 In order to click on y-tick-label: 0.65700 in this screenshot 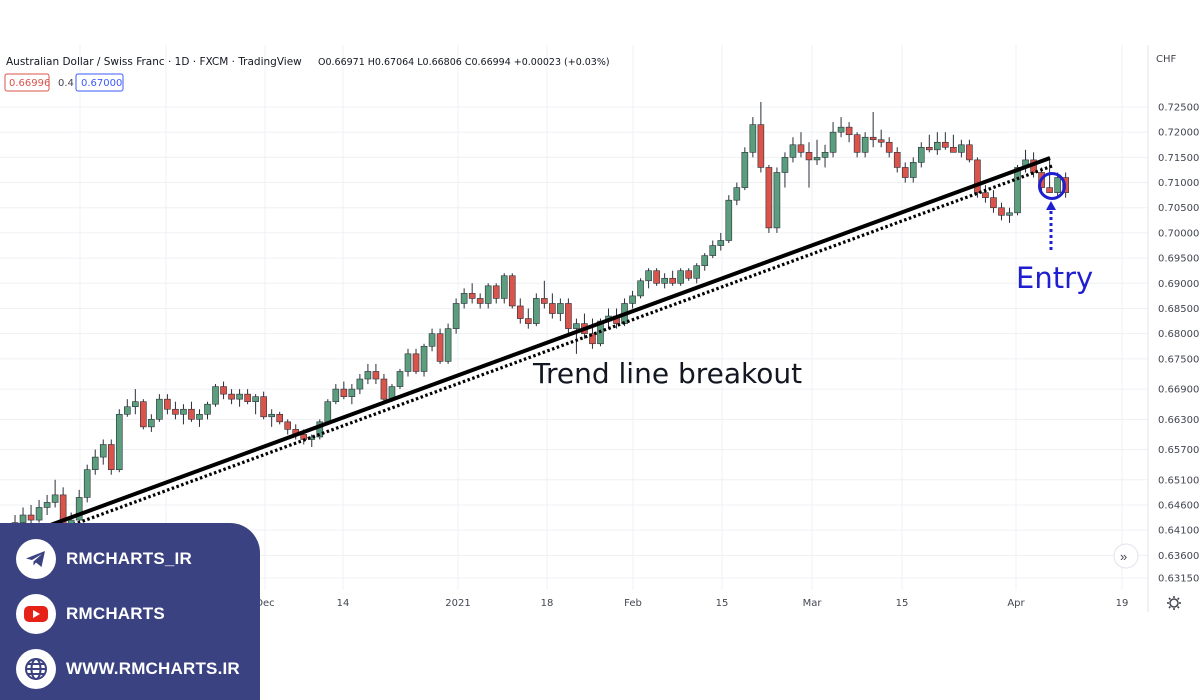, I will do `click(1178, 450)`.